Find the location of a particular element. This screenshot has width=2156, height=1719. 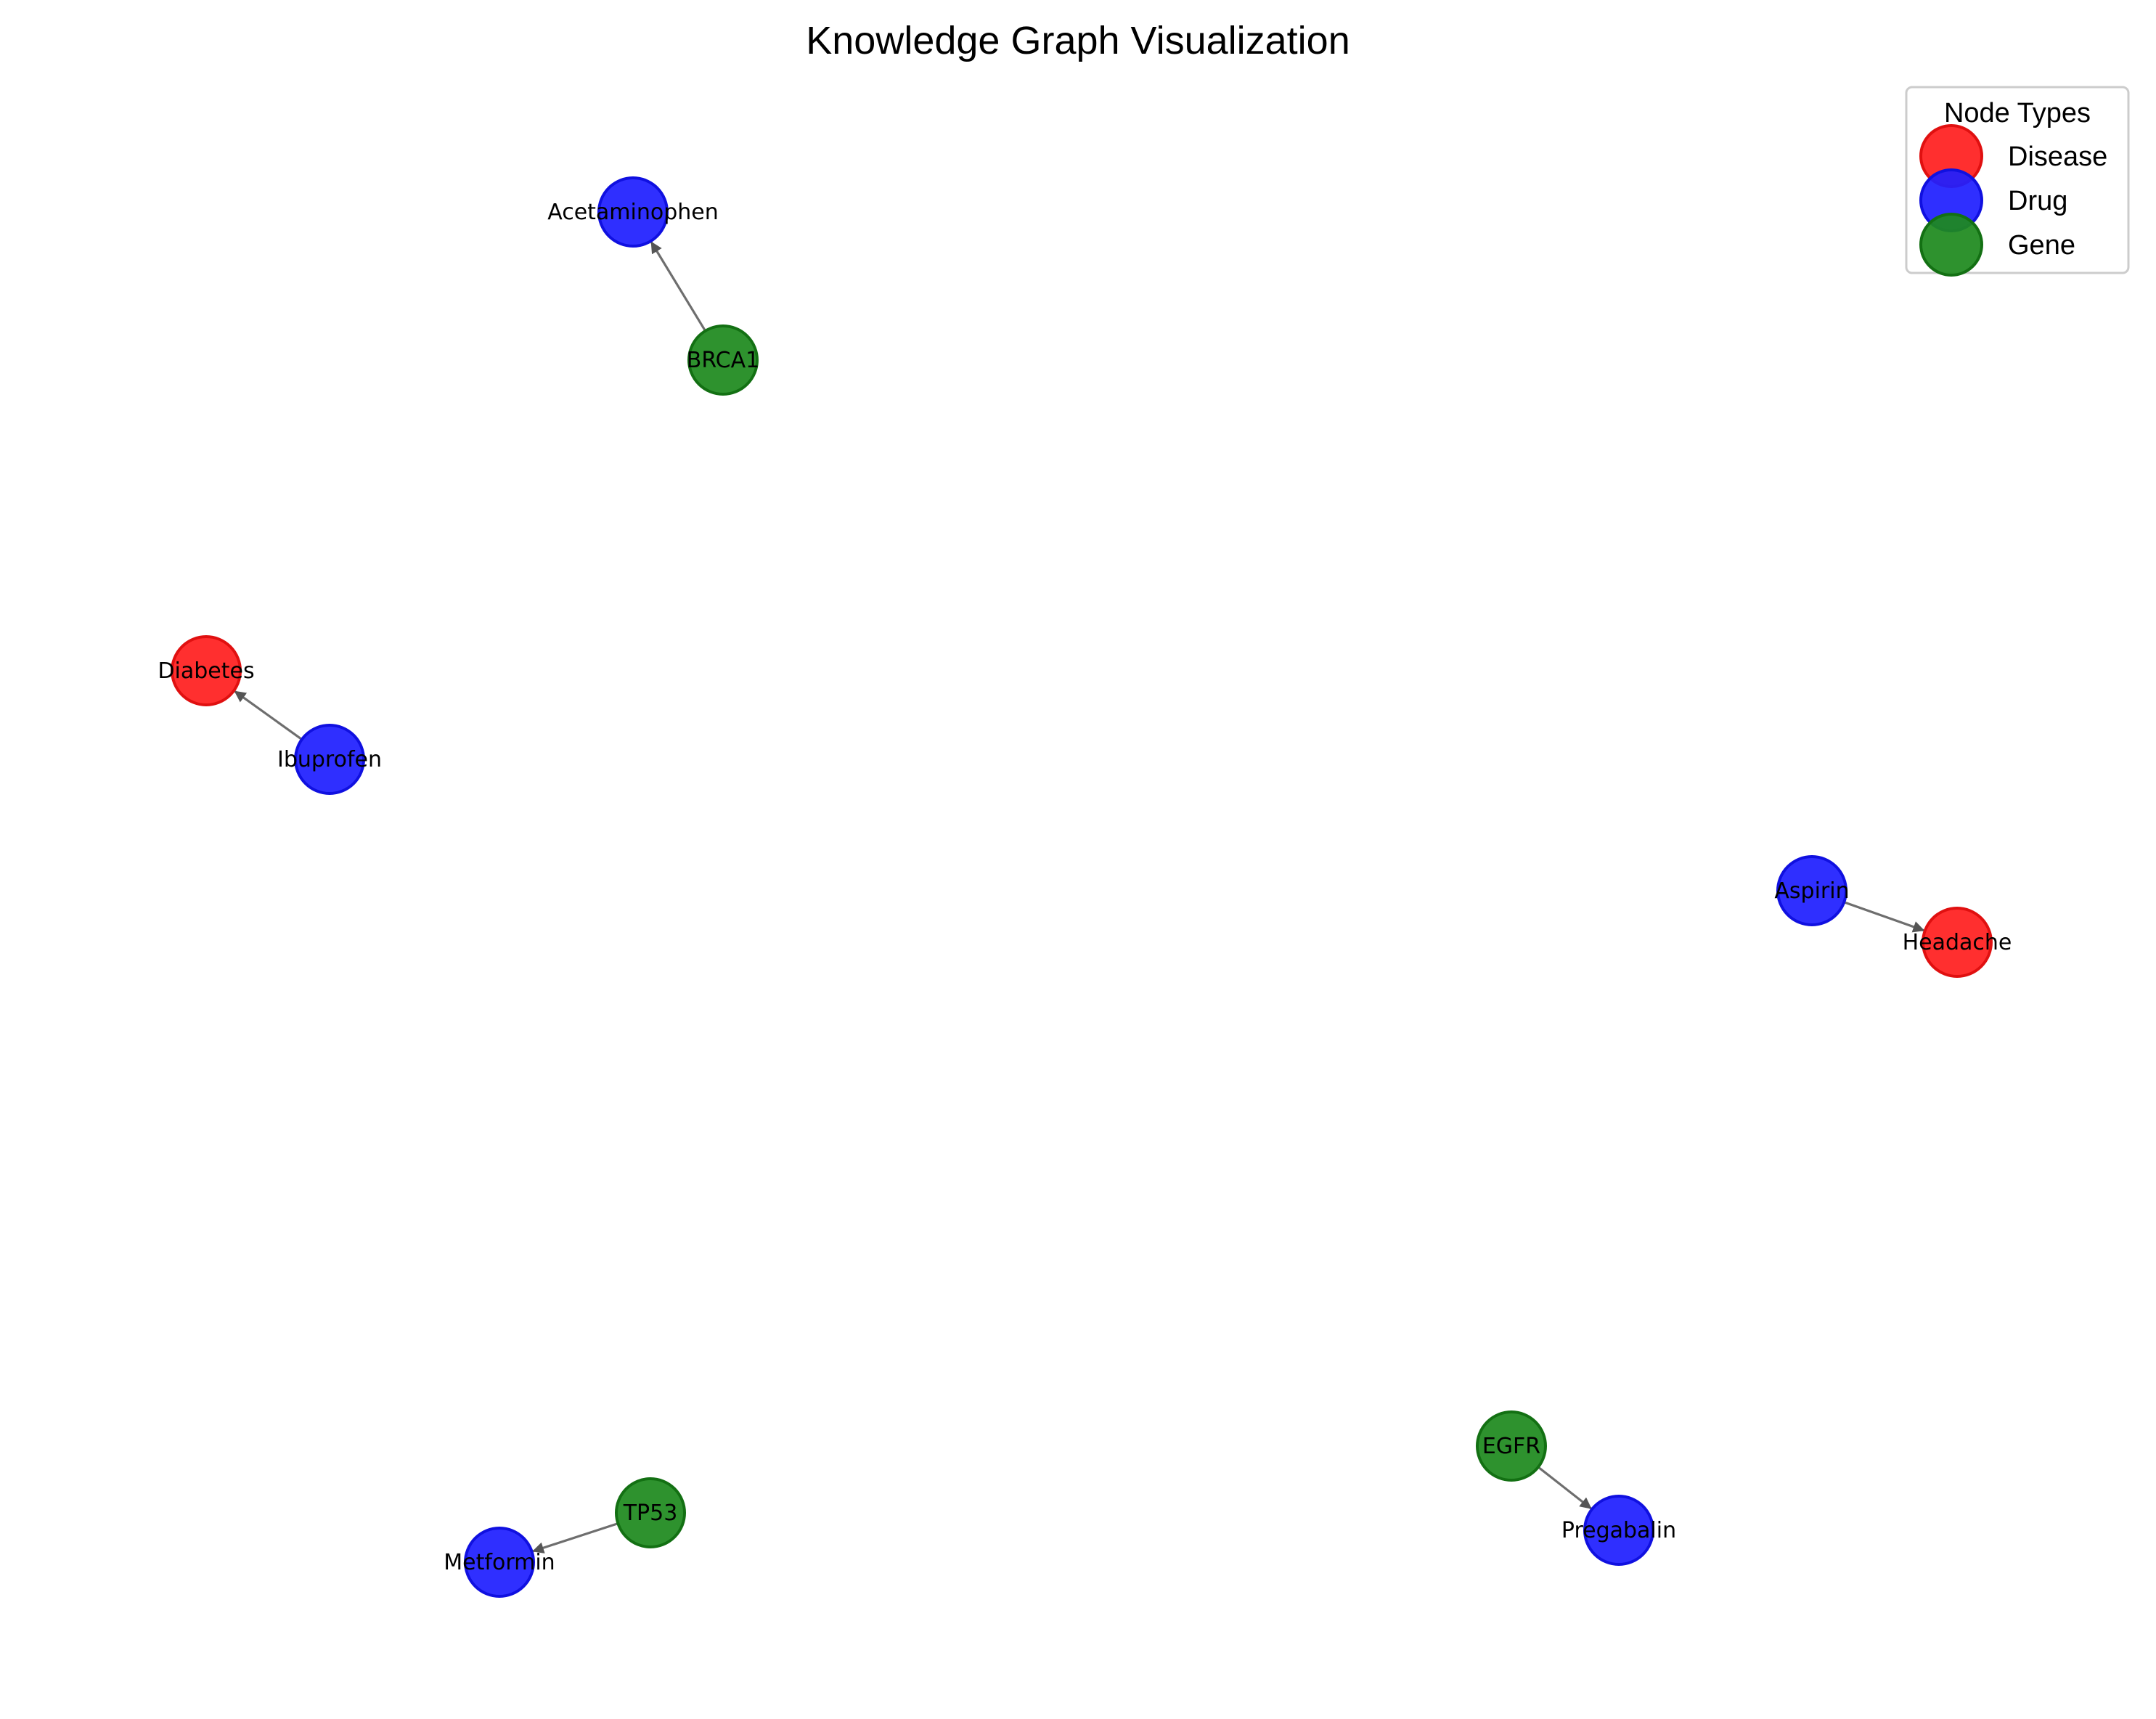

legend-swatch-gene is located at coordinates (1951, 245).